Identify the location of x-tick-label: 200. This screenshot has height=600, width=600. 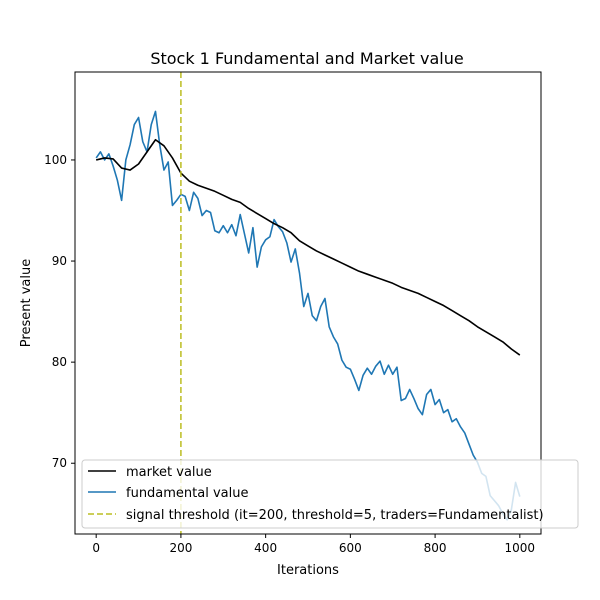
(180, 548).